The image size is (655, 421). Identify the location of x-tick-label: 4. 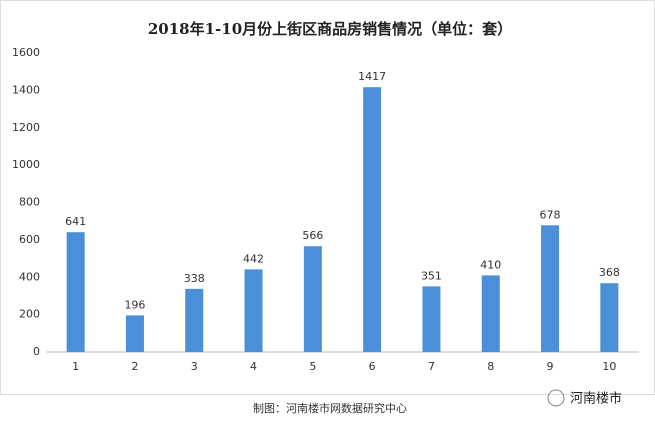
(253, 366).